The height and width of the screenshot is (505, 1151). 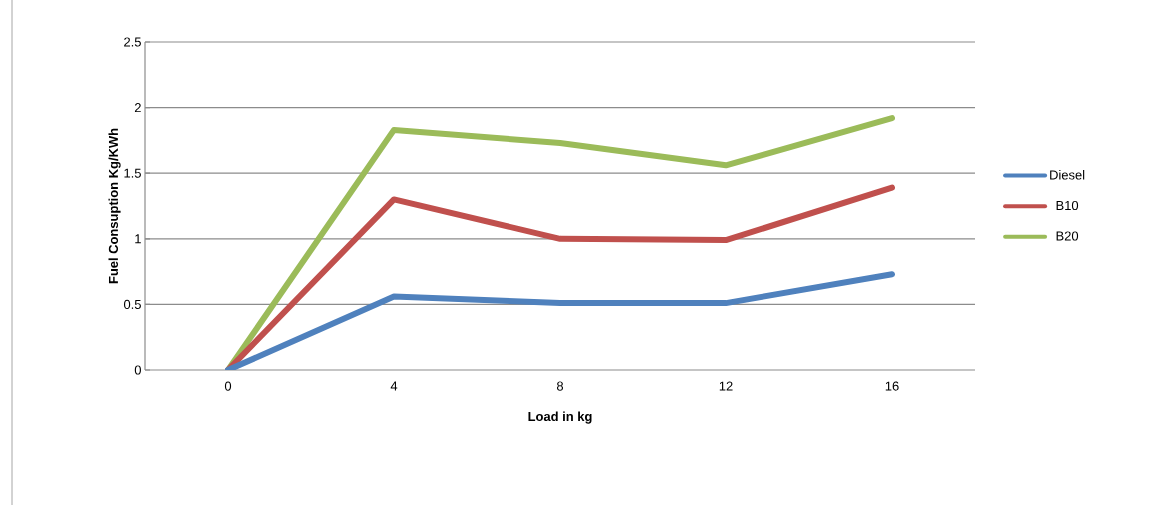 What do you see at coordinates (1067, 175) in the screenshot?
I see `legend-label: Diesel` at bounding box center [1067, 175].